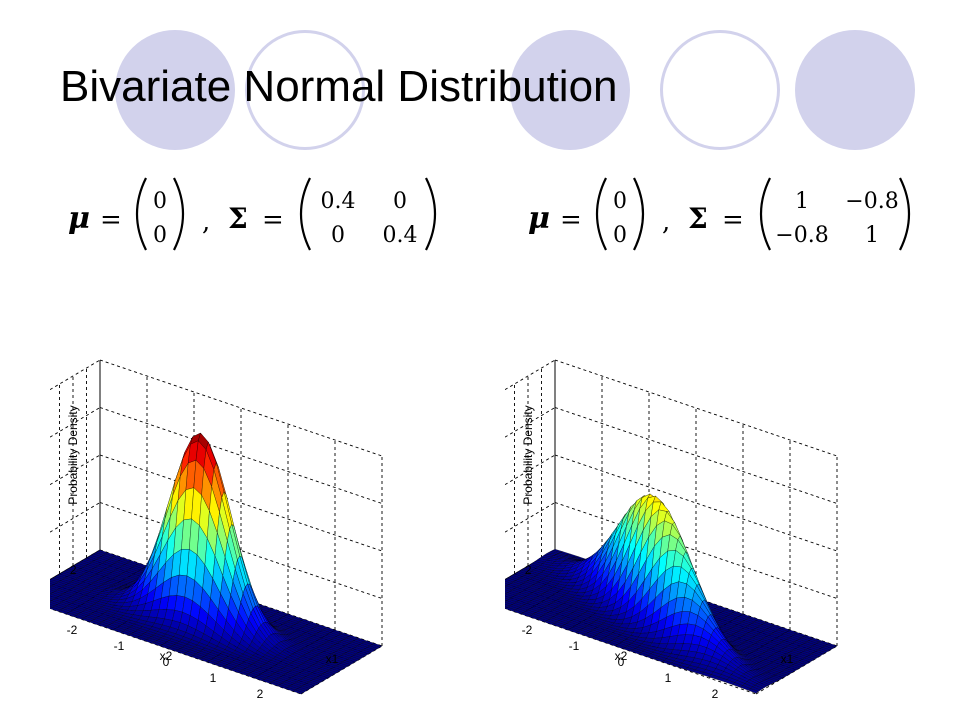 The height and width of the screenshot is (720, 960). Describe the element at coordinates (801, 235) in the screenshot. I see `sigma-21: −0.8` at that location.